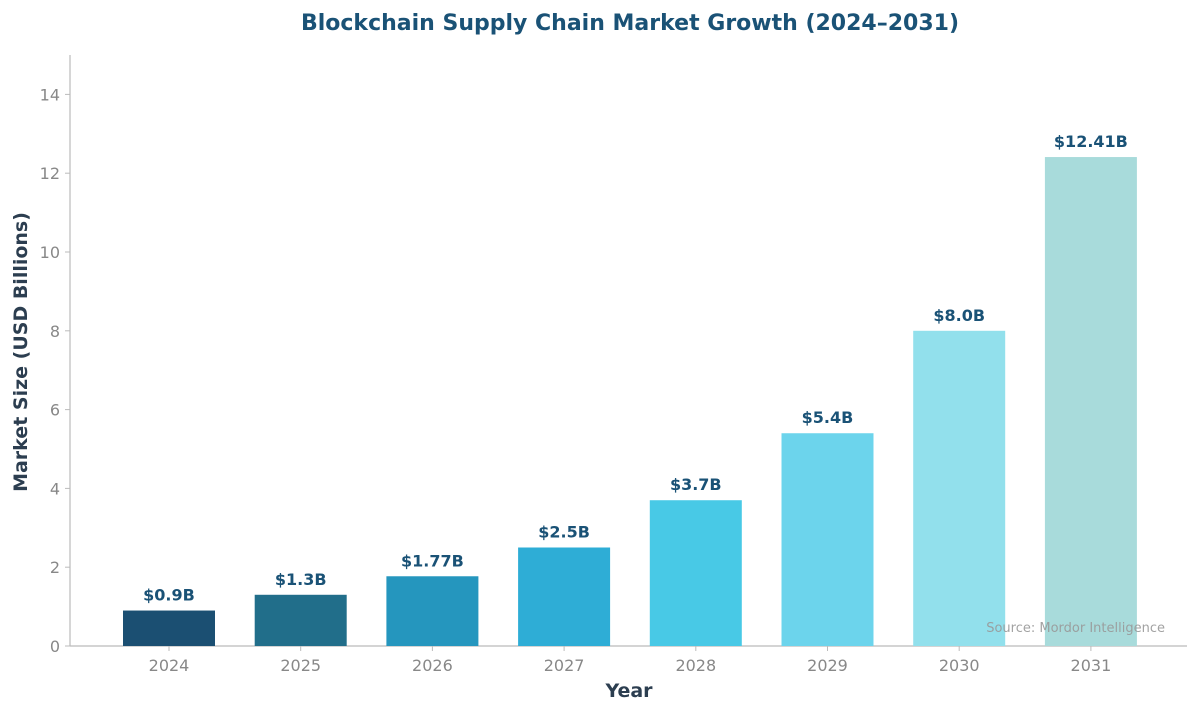 This screenshot has width=1200, height=713. Describe the element at coordinates (432, 560) in the screenshot. I see `data-label-2026: $1.77B` at that location.